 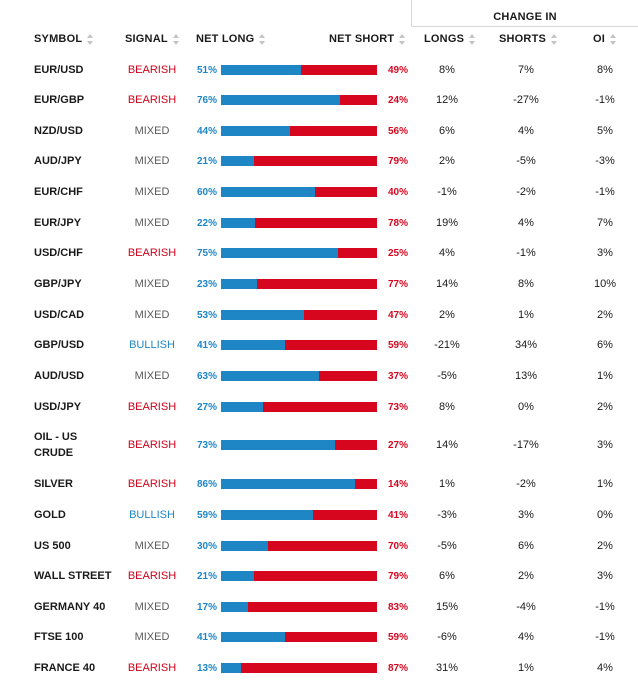 I want to click on net-short-value: 41%, so click(x=397, y=515).